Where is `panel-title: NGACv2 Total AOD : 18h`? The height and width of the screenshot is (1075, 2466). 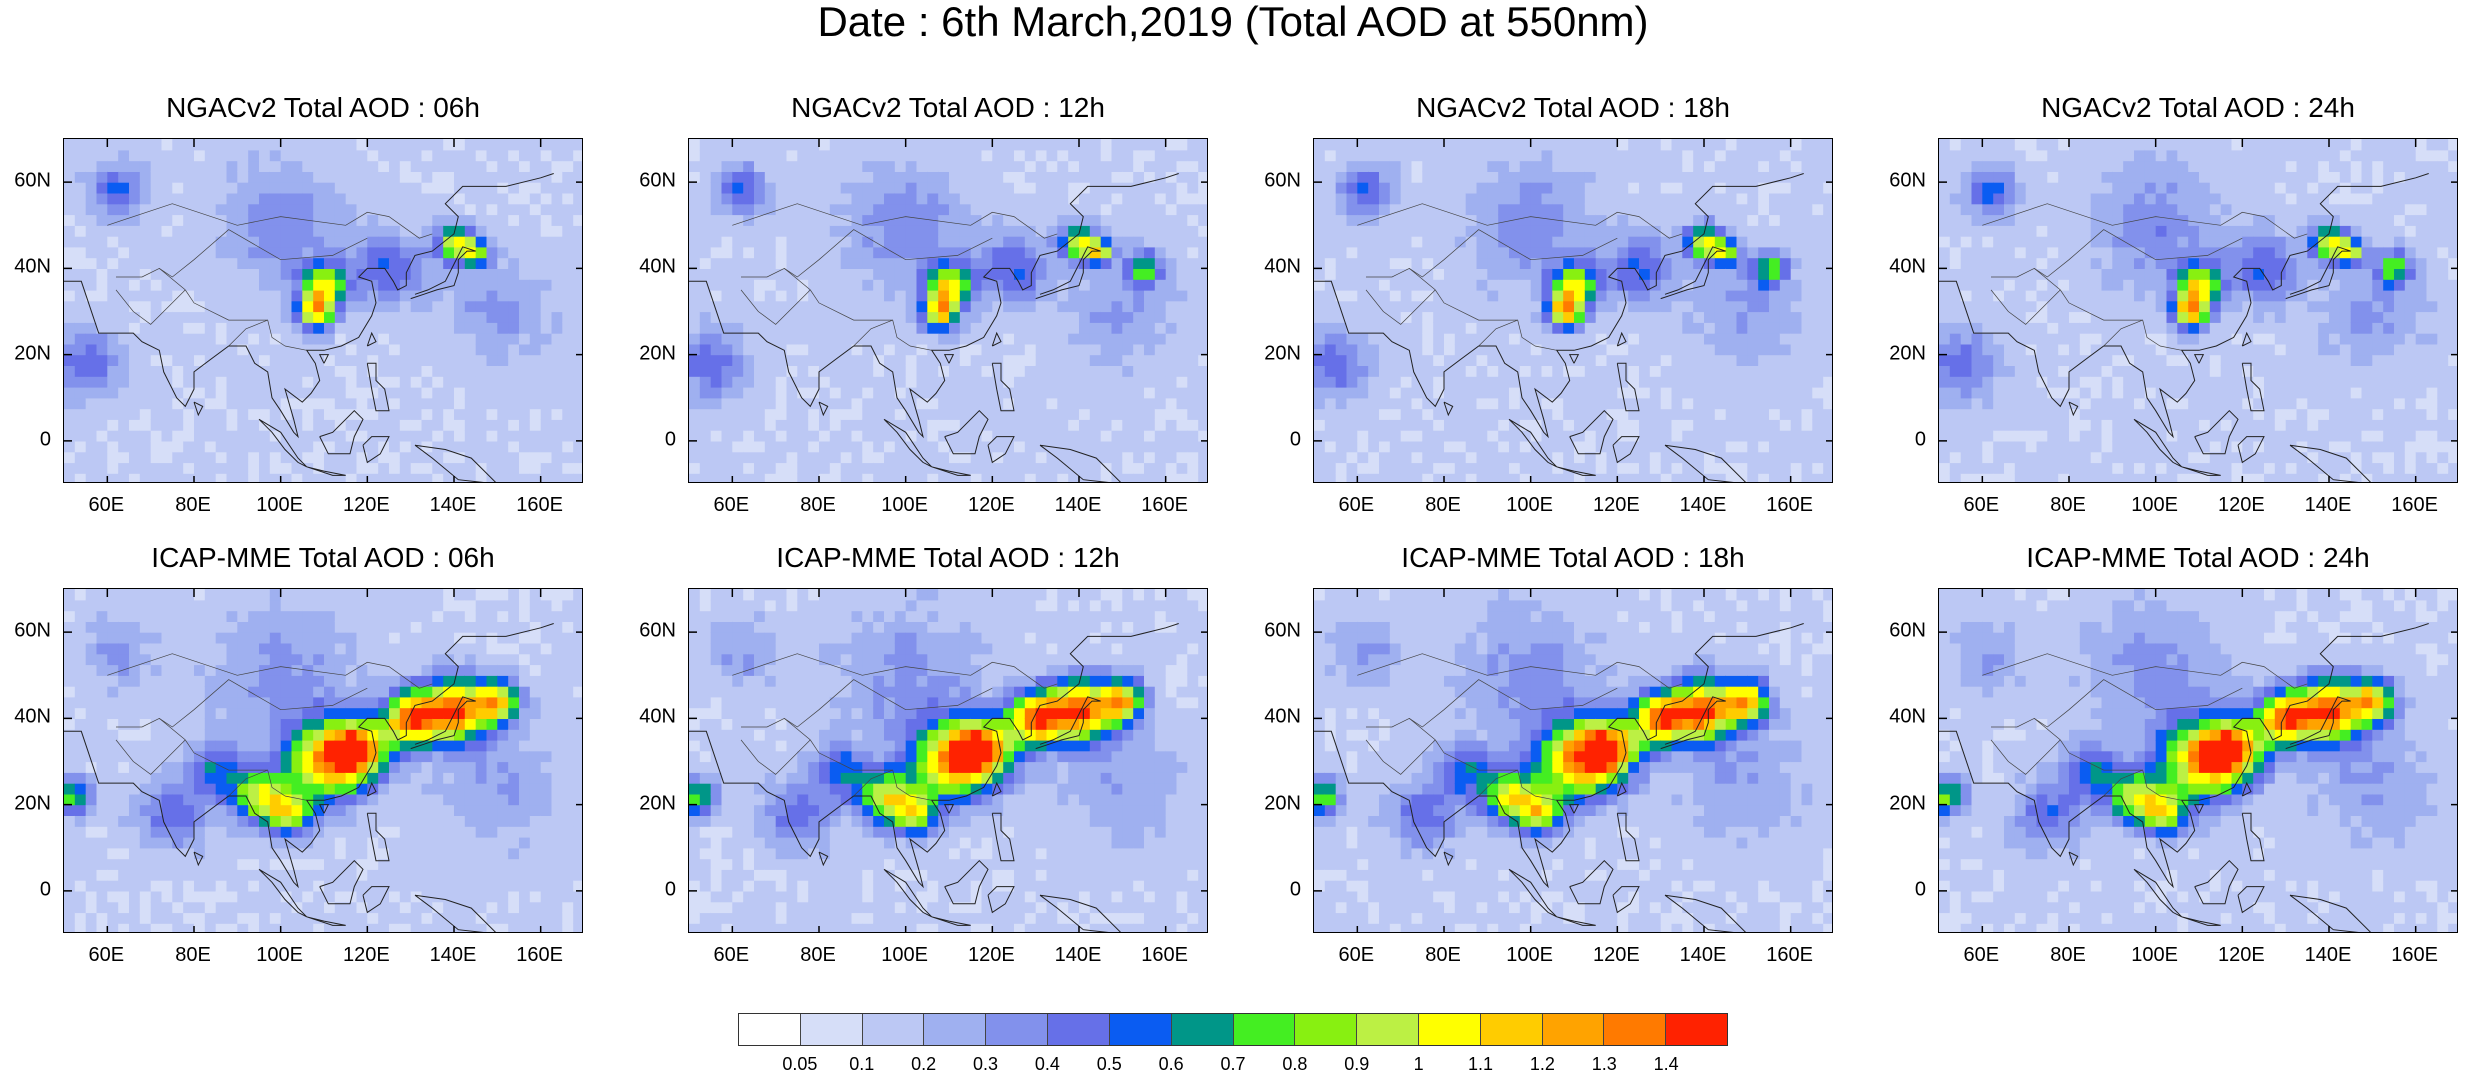
panel-title: NGACv2 Total AOD : 18h is located at coordinates (1573, 108).